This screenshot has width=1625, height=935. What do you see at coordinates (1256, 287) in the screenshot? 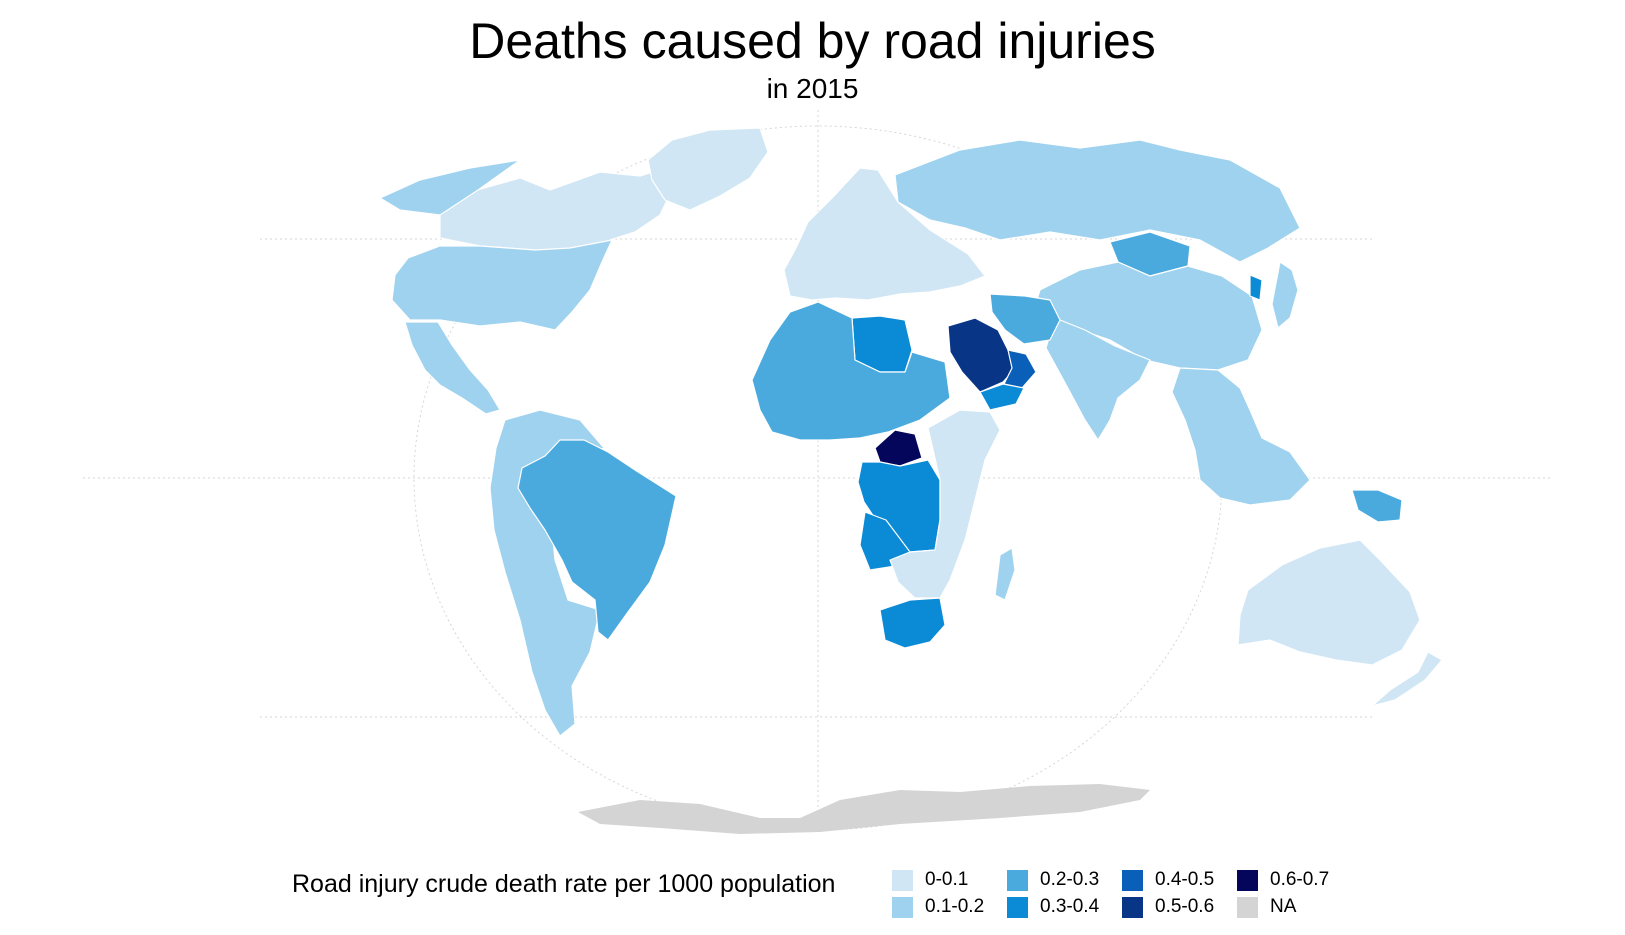
I see `region-korea` at bounding box center [1256, 287].